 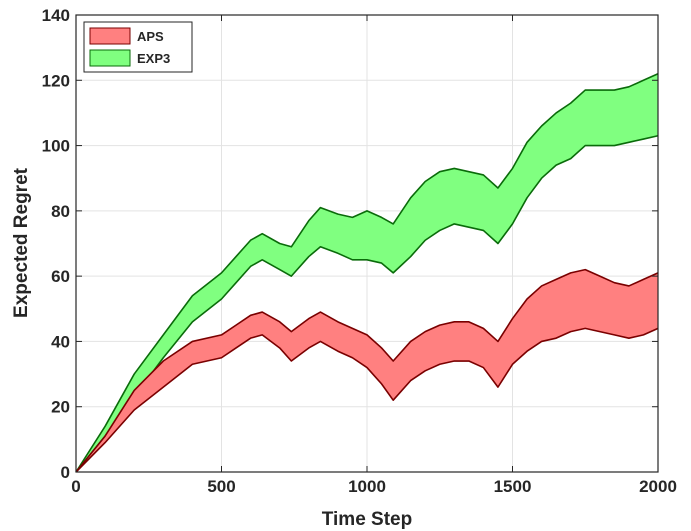 I want to click on y-tick-label: 0, so click(x=65, y=472).